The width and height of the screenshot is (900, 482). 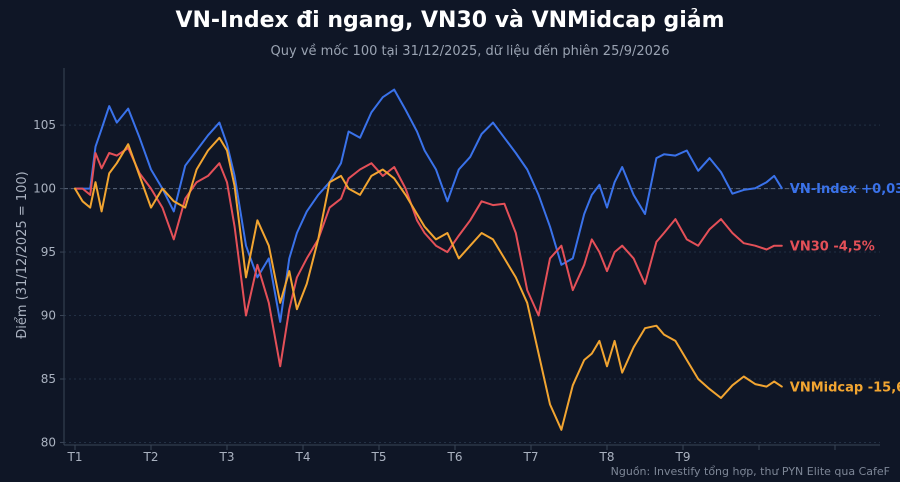 What do you see at coordinates (151, 457) in the screenshot?
I see `x-tick-label: T2` at bounding box center [151, 457].